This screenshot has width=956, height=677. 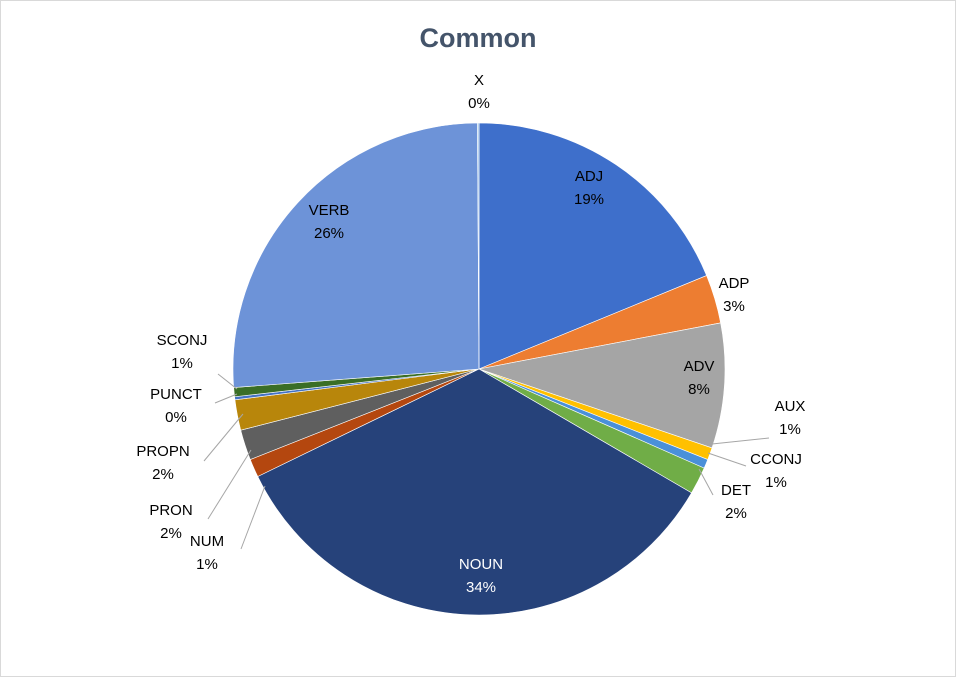 What do you see at coordinates (706, 482) in the screenshot?
I see `leader-line-det` at bounding box center [706, 482].